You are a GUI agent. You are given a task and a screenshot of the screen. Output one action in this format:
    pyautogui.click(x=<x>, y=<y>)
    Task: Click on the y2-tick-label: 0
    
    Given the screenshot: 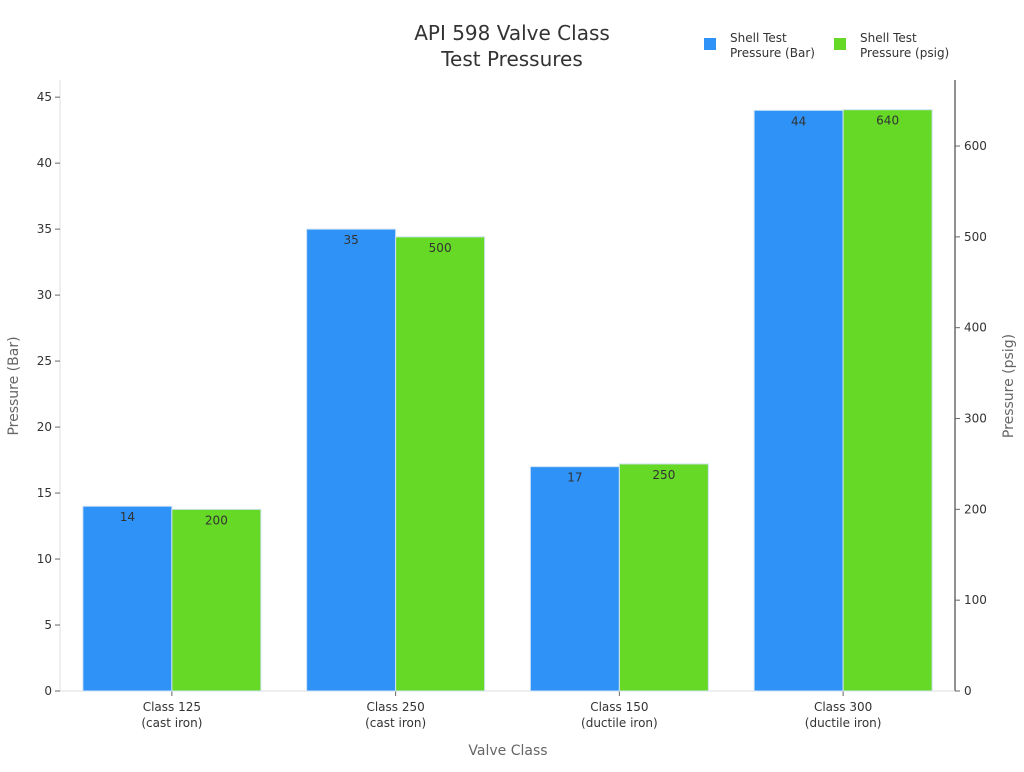 What is the action you would take?
    pyautogui.click(x=968, y=691)
    